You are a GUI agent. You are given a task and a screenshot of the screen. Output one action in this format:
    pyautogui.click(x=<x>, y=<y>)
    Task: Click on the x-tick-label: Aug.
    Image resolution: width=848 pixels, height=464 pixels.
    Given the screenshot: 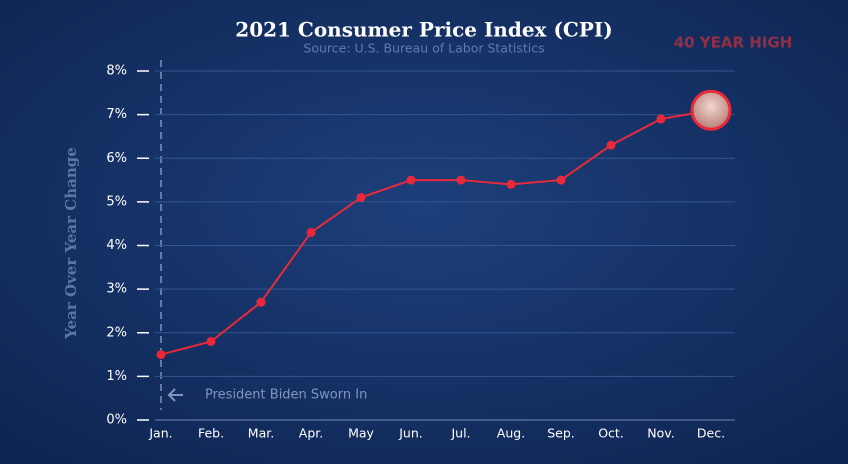 What is the action you would take?
    pyautogui.click(x=511, y=433)
    